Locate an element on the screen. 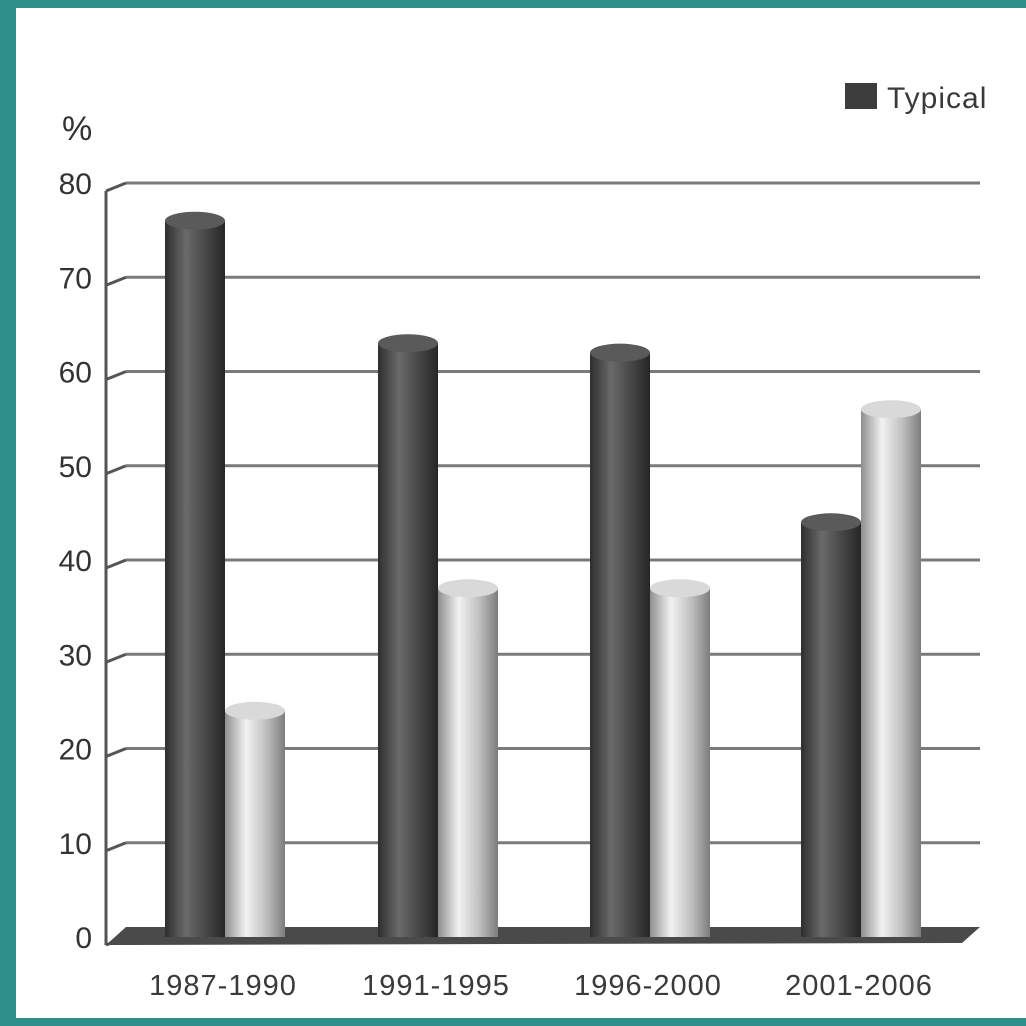  y-tick-label: 40 is located at coordinates (75, 561).